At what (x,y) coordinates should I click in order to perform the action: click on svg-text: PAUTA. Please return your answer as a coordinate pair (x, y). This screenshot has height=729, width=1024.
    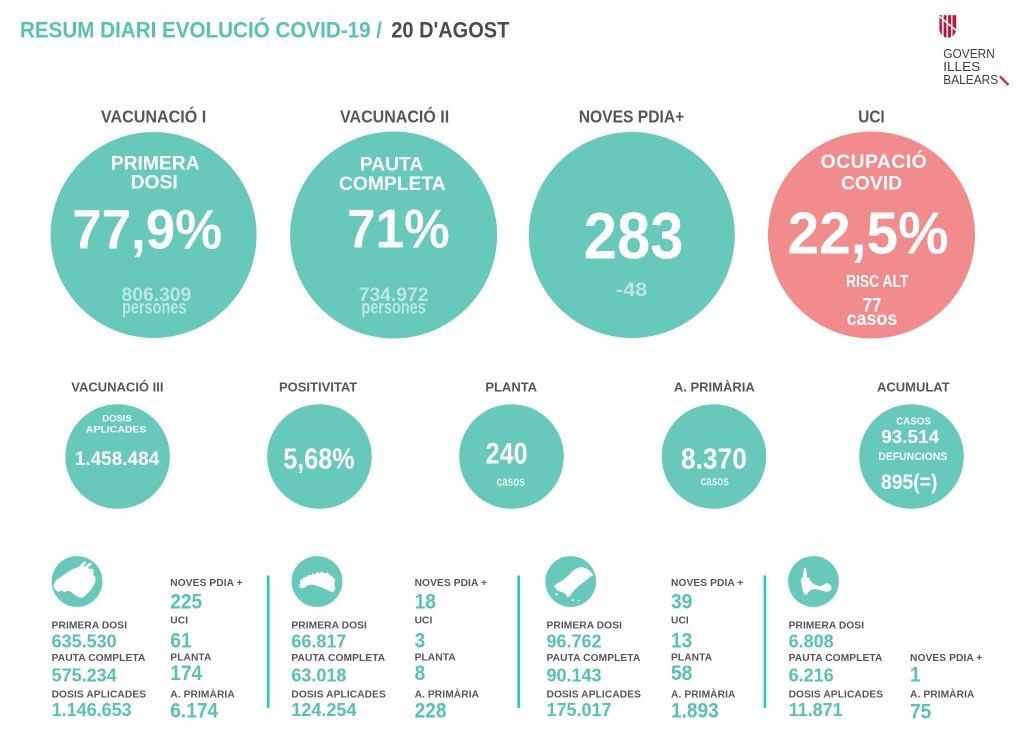
    Looking at the image, I should click on (392, 165).